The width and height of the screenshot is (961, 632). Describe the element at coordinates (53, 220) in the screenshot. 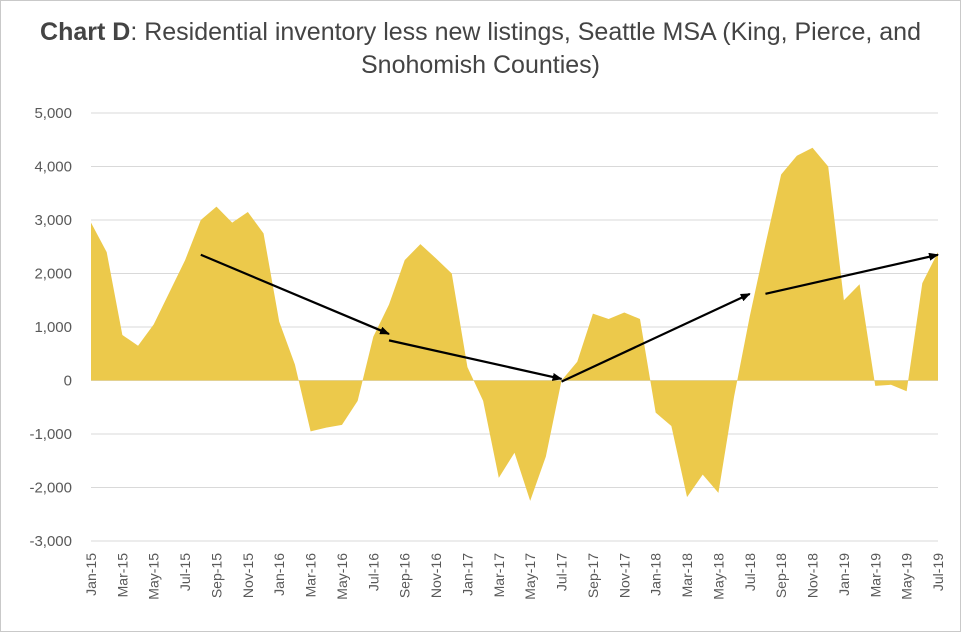

I see `y-tick-label: 3,000` at that location.